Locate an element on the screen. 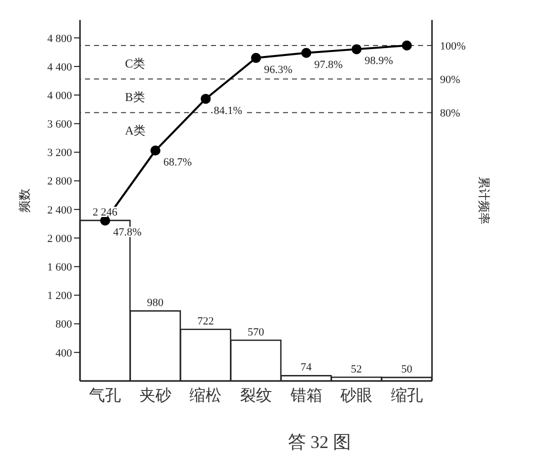 The height and width of the screenshot is (475, 555). y2-tick-label: 100% is located at coordinates (453, 46).